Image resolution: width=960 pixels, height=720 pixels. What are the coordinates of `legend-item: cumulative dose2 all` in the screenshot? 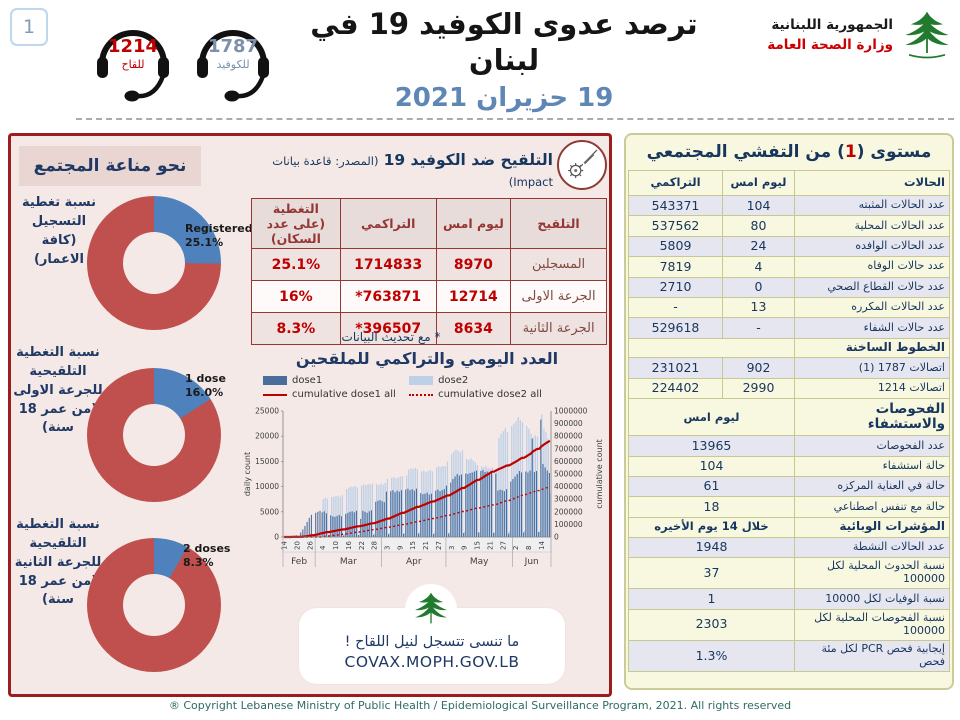 It's located at (504, 394).